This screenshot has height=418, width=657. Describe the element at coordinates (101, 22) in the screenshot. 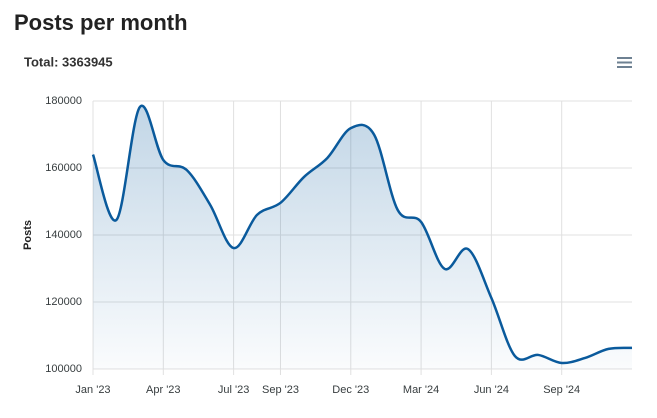

I see `chart-title: Posts per month` at that location.